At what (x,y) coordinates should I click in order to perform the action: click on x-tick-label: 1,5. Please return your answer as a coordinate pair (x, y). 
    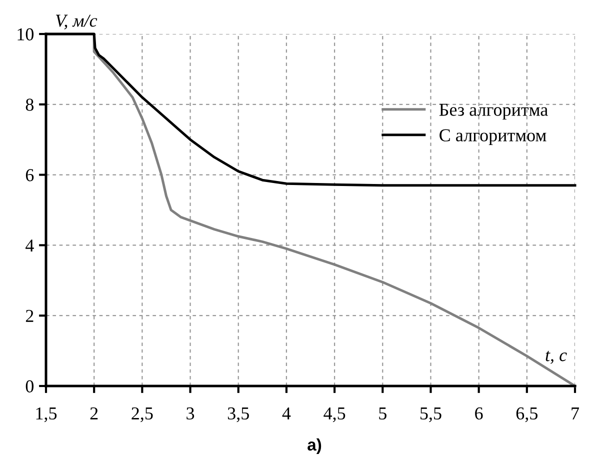
    Looking at the image, I should click on (46, 414).